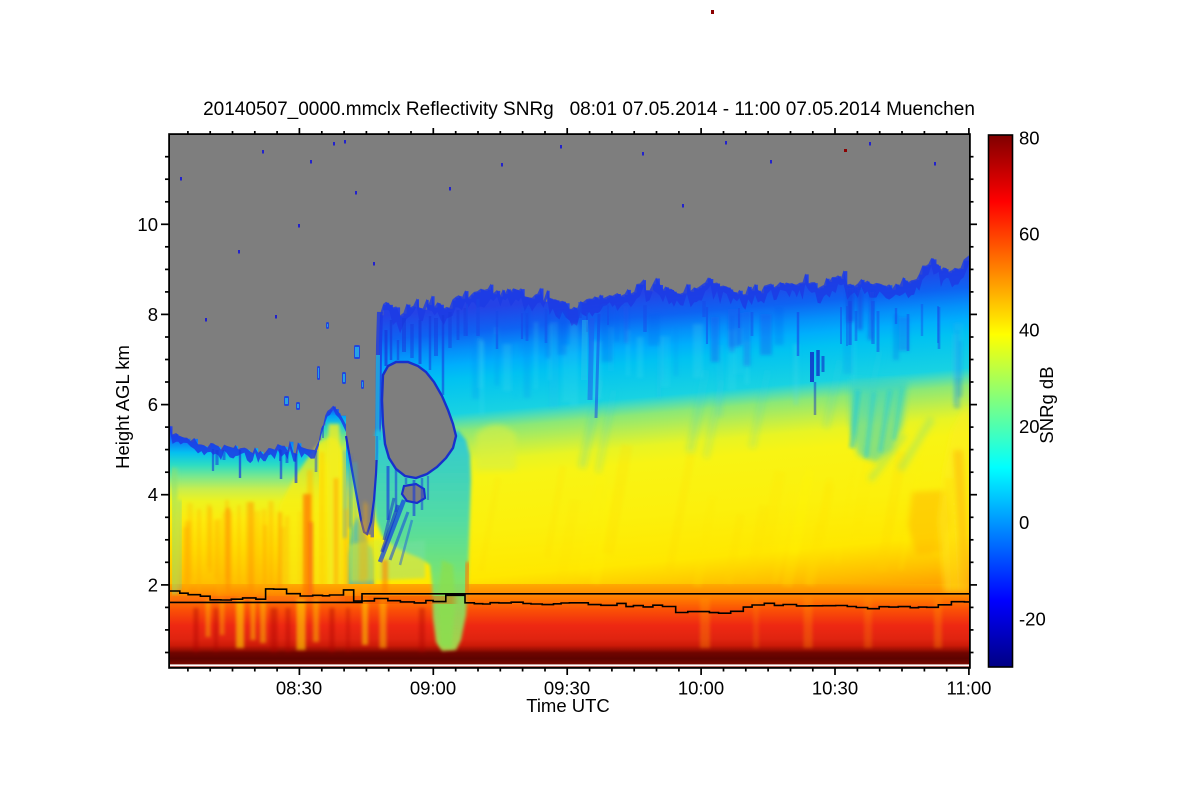  Describe the element at coordinates (1029, 137) in the screenshot. I see `svg-text: 80` at that location.